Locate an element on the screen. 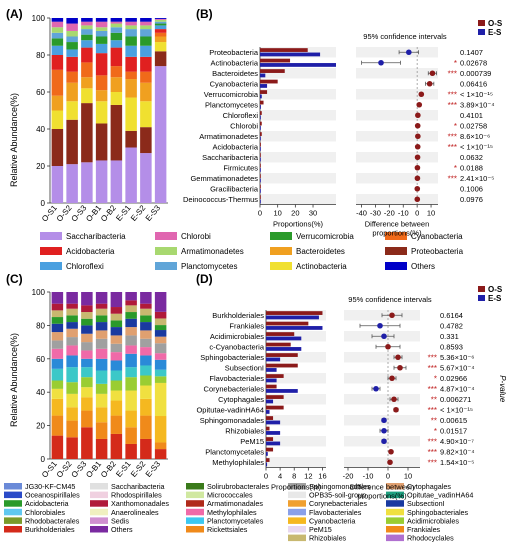 This screenshot has width=506, height=550. category-label: Opitutae-vadinHA64 is located at coordinates (230, 410).